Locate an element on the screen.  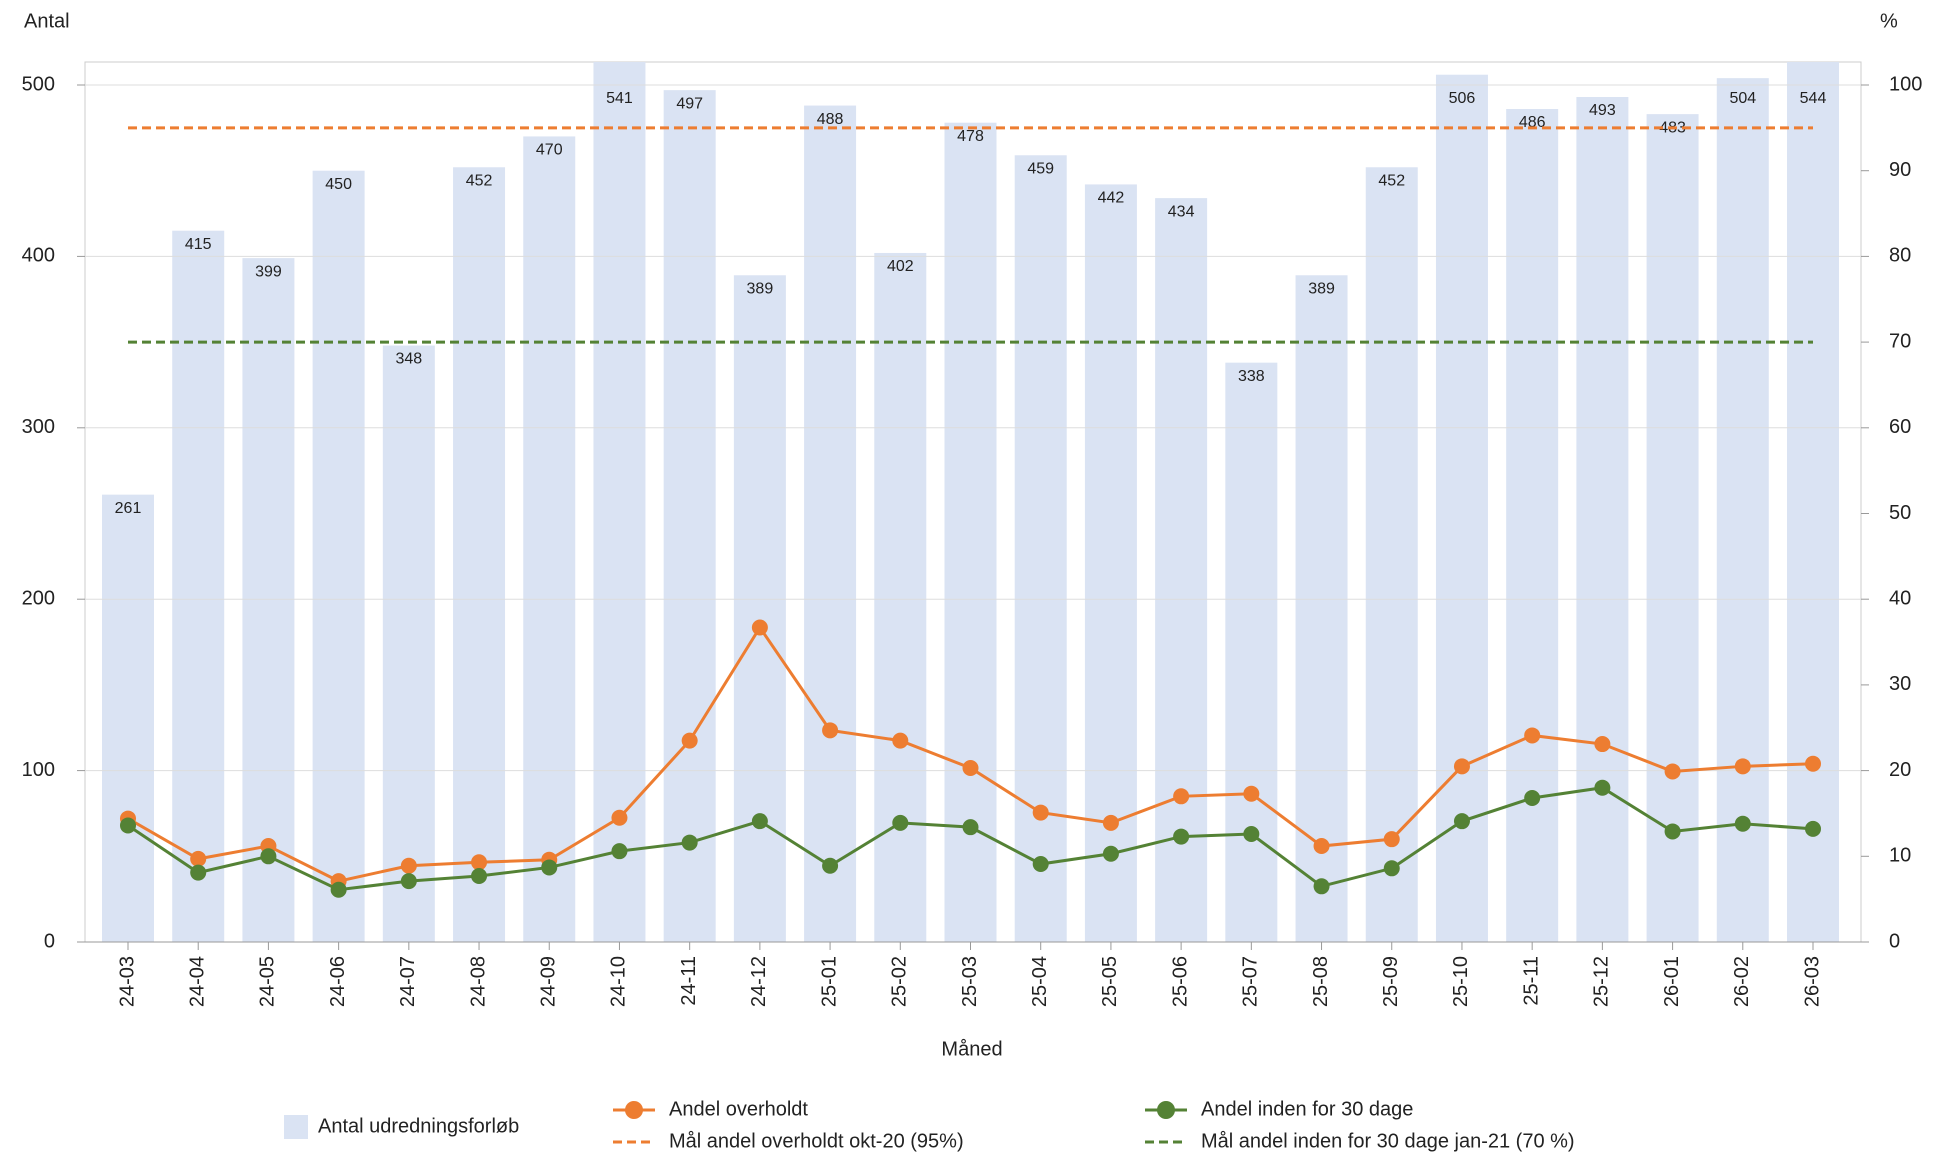
value-label: 541 is located at coordinates (619, 98).